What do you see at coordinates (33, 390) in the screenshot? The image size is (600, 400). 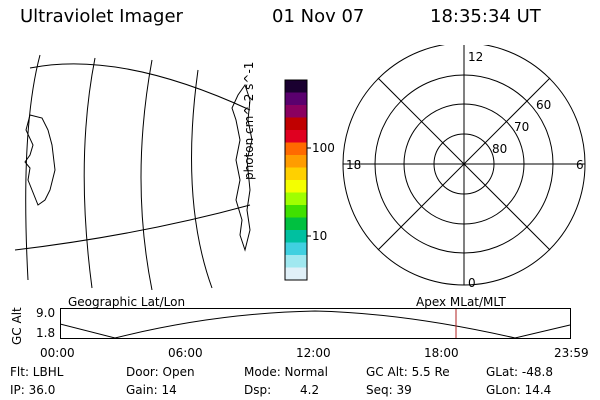 I see `info-ip: IP: 36.0` at bounding box center [33, 390].